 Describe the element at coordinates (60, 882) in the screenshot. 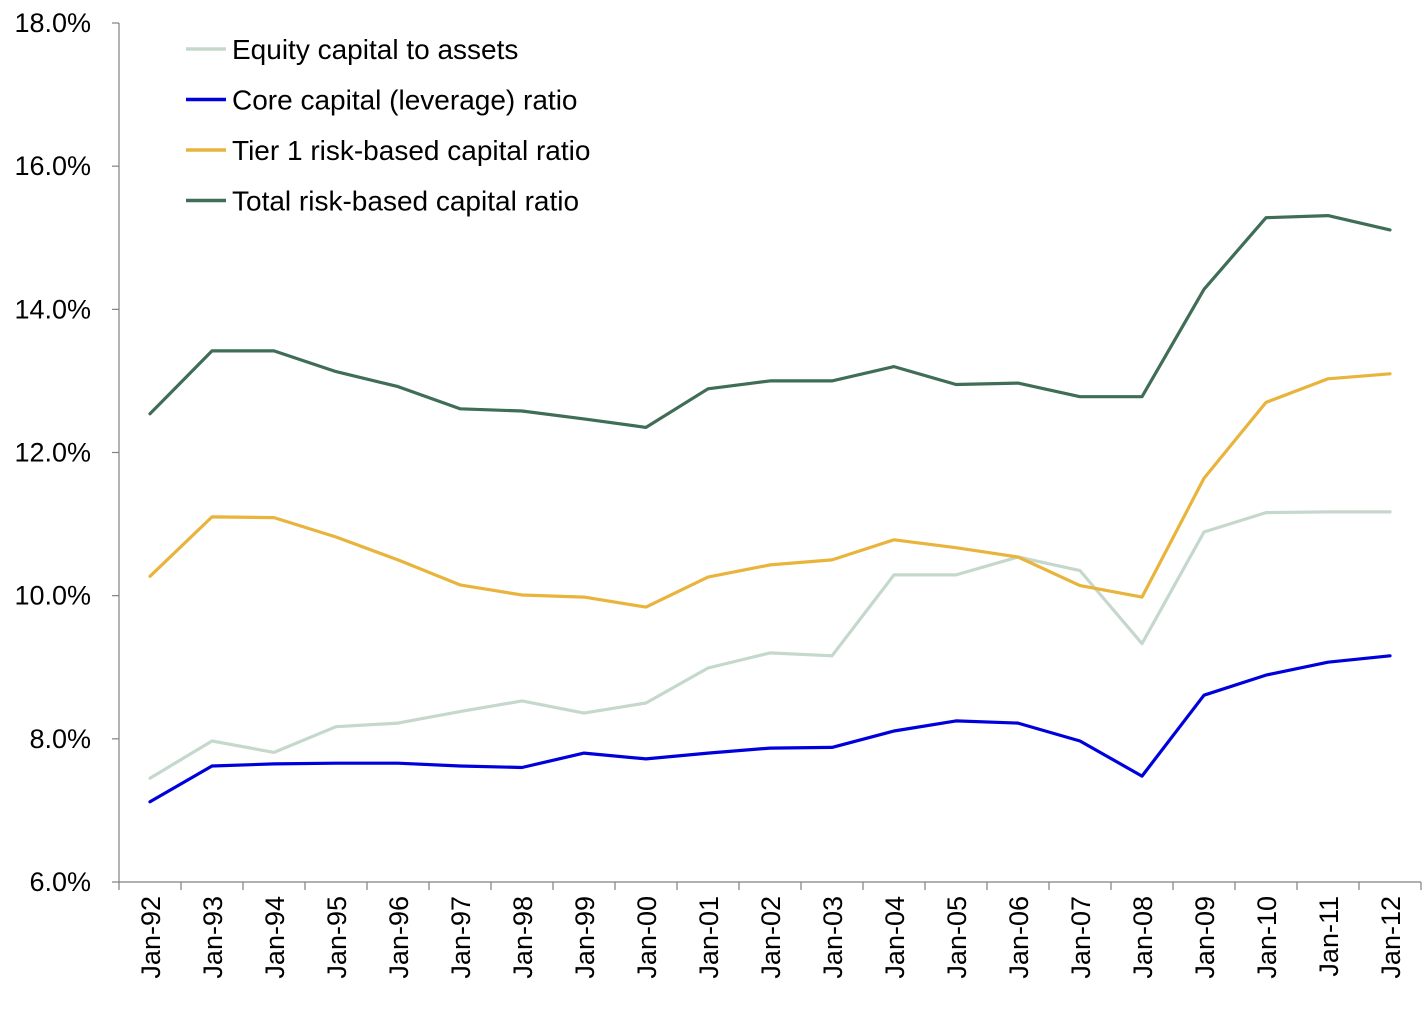

I see `y-tick-label: 6.0%` at that location.